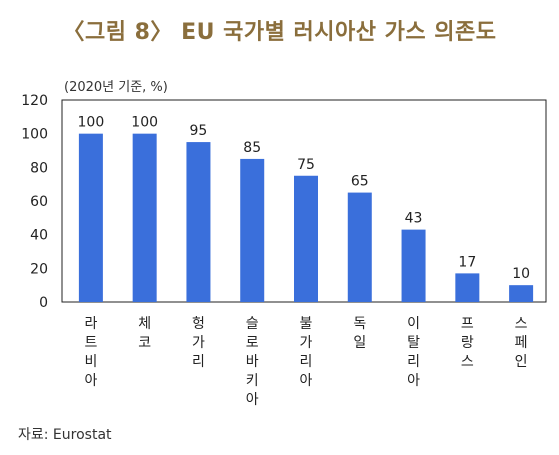 The width and height of the screenshot is (559, 455). What do you see at coordinates (279, 32) in the screenshot?
I see `chart-title: 〈그림 8〉 EU 국가별 러시아산 가스 의존도` at bounding box center [279, 32].